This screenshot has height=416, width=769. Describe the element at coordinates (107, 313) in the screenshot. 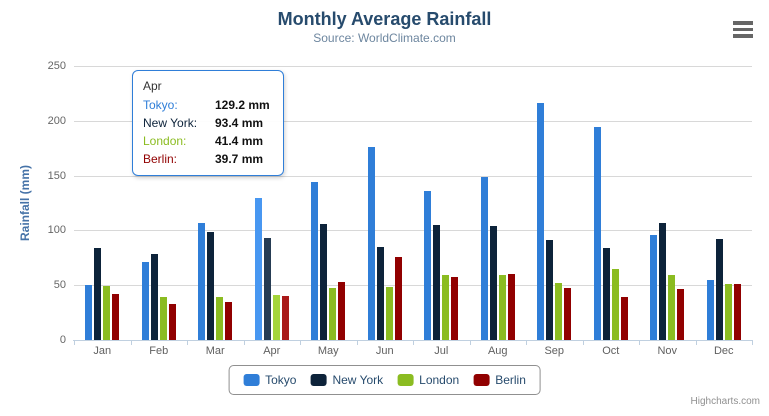

I see `bar-london-jan` at that location.